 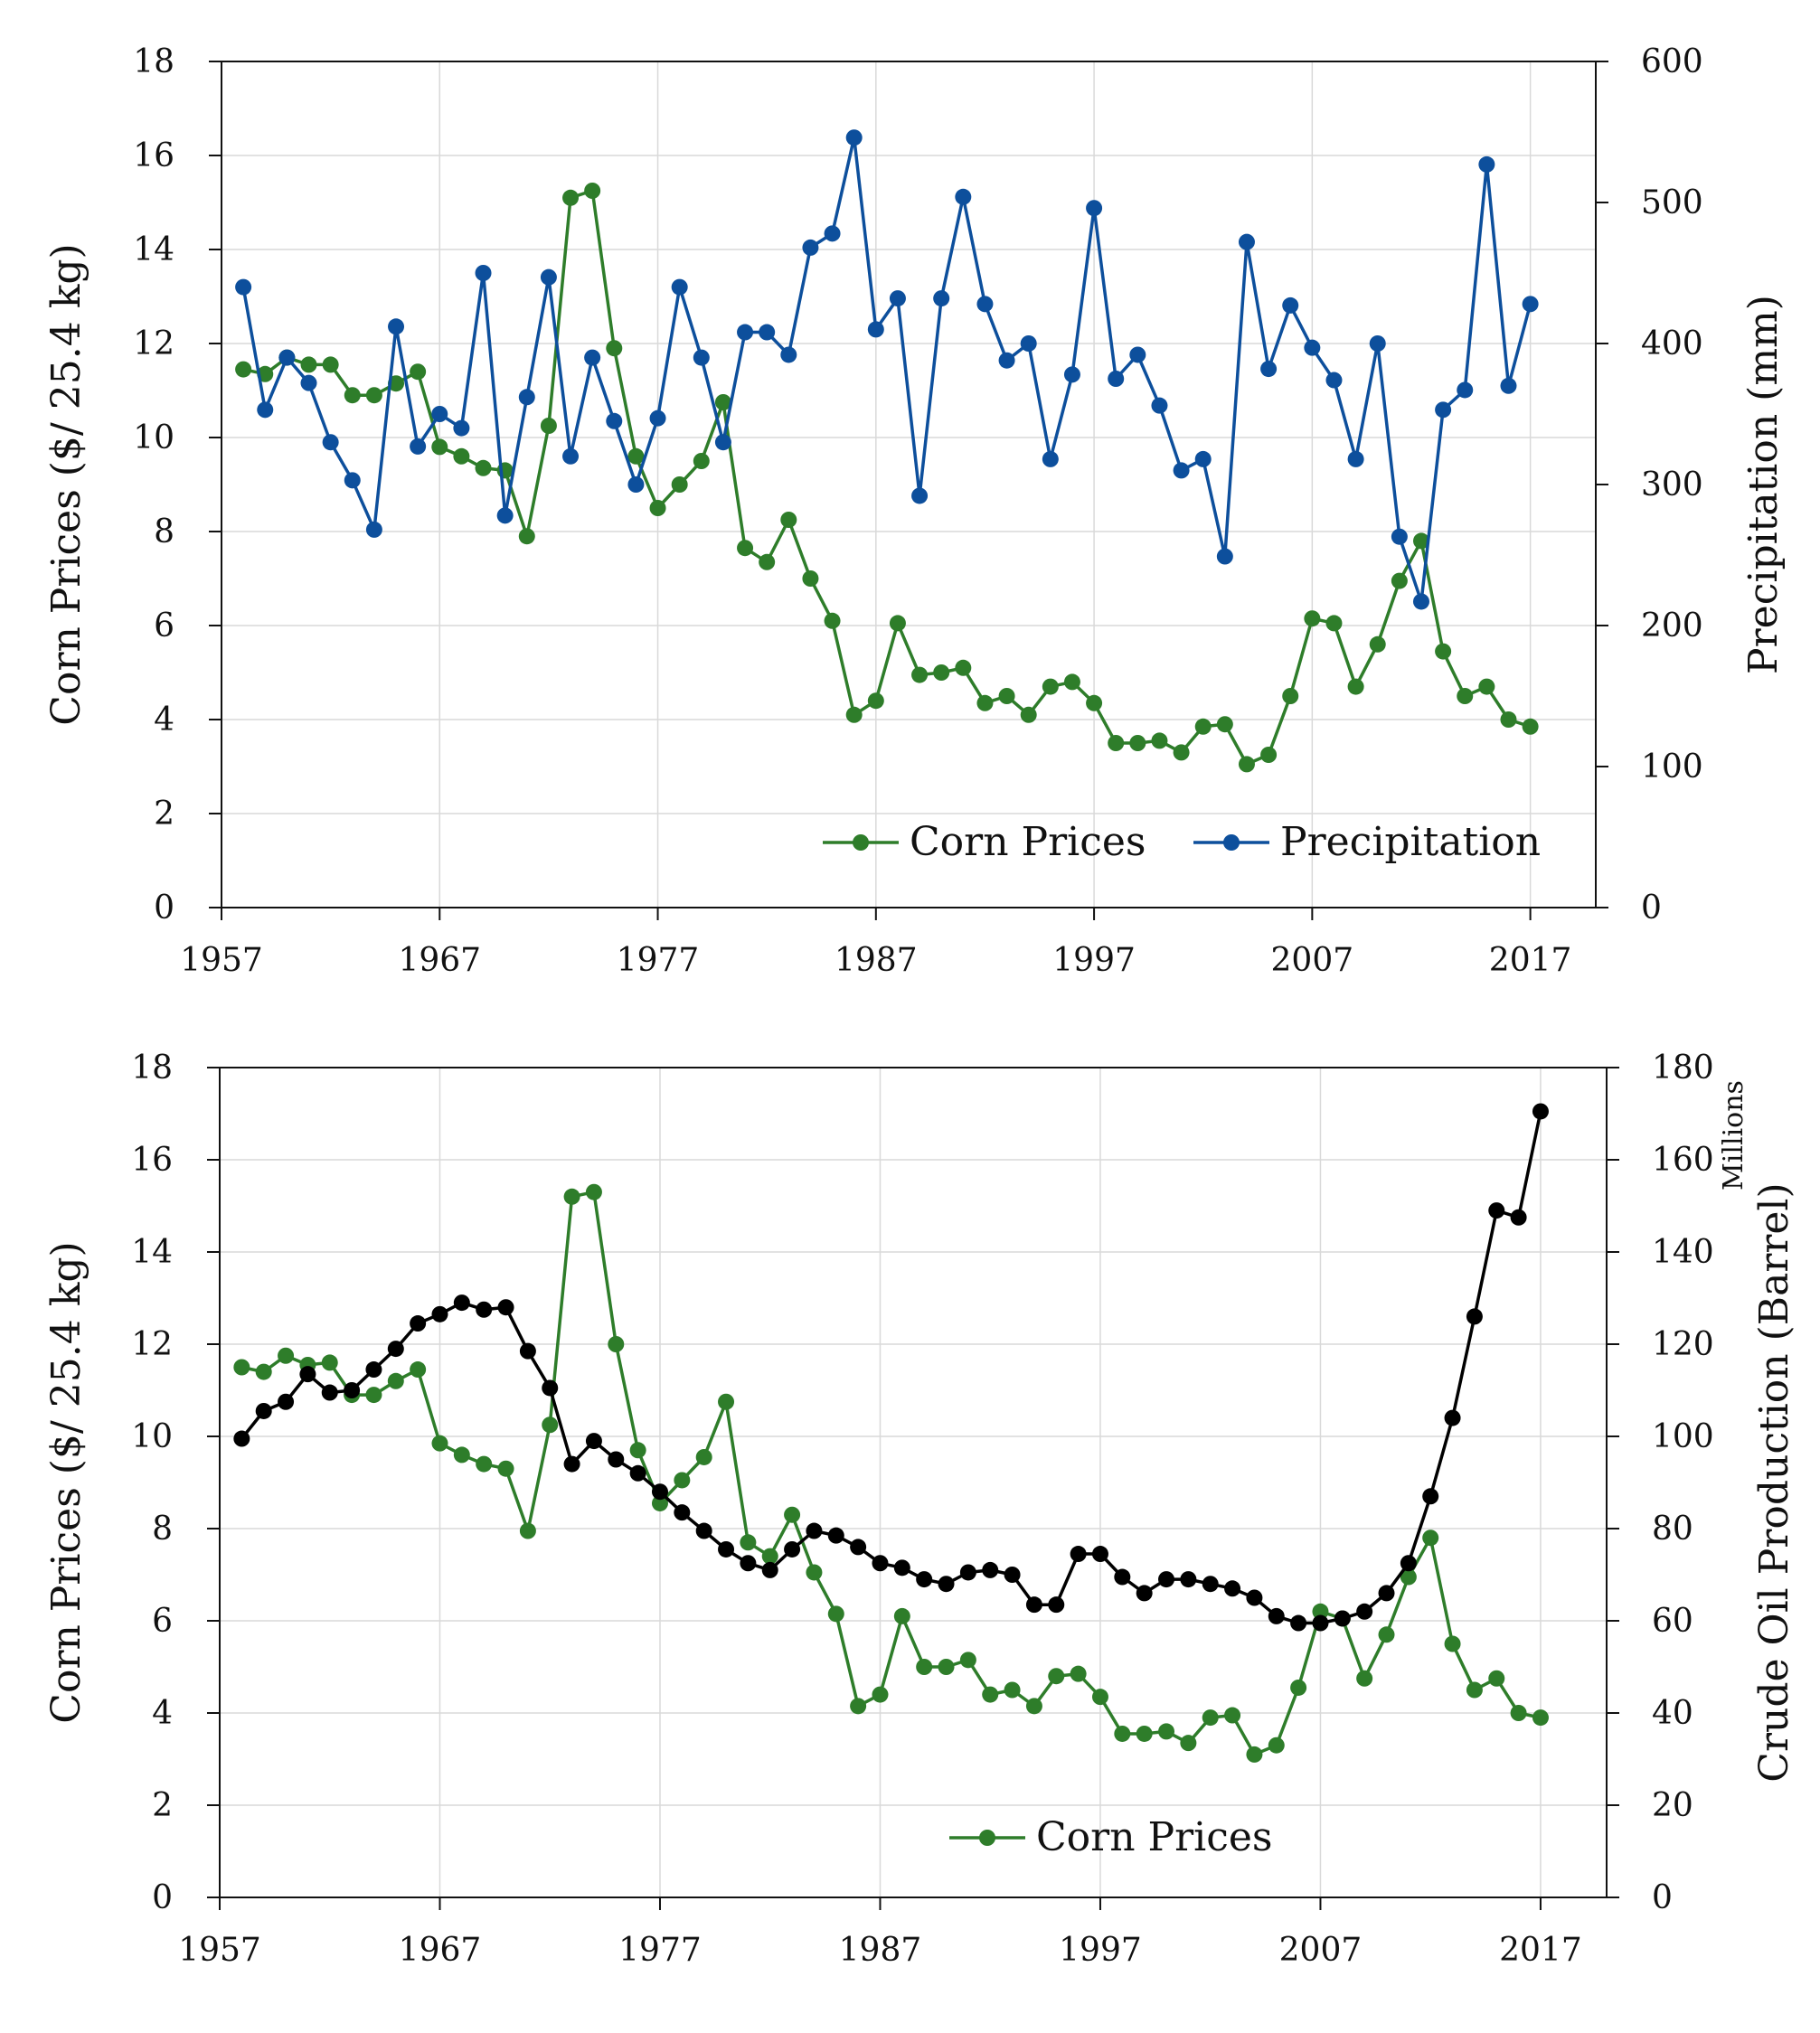 What do you see at coordinates (1111, 1837) in the screenshot?
I see `legend: Corn Prices` at bounding box center [1111, 1837].